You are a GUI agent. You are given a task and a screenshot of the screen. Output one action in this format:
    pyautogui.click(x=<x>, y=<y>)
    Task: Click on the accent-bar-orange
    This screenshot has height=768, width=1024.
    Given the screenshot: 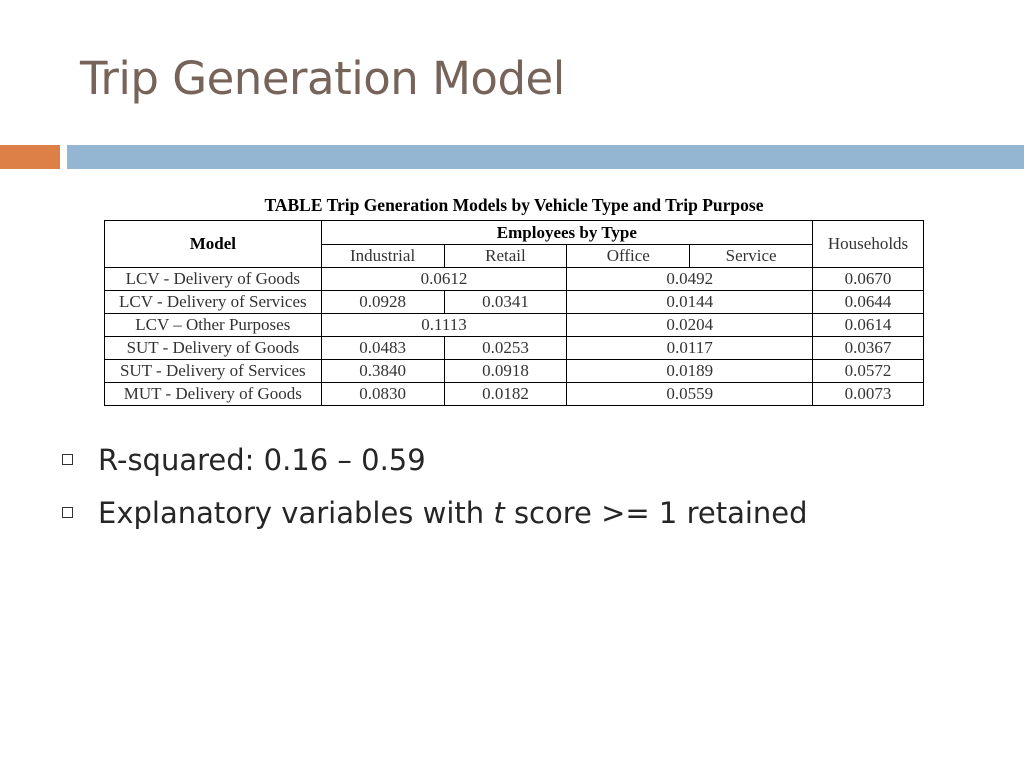 What is the action you would take?
    pyautogui.click(x=30, y=157)
    